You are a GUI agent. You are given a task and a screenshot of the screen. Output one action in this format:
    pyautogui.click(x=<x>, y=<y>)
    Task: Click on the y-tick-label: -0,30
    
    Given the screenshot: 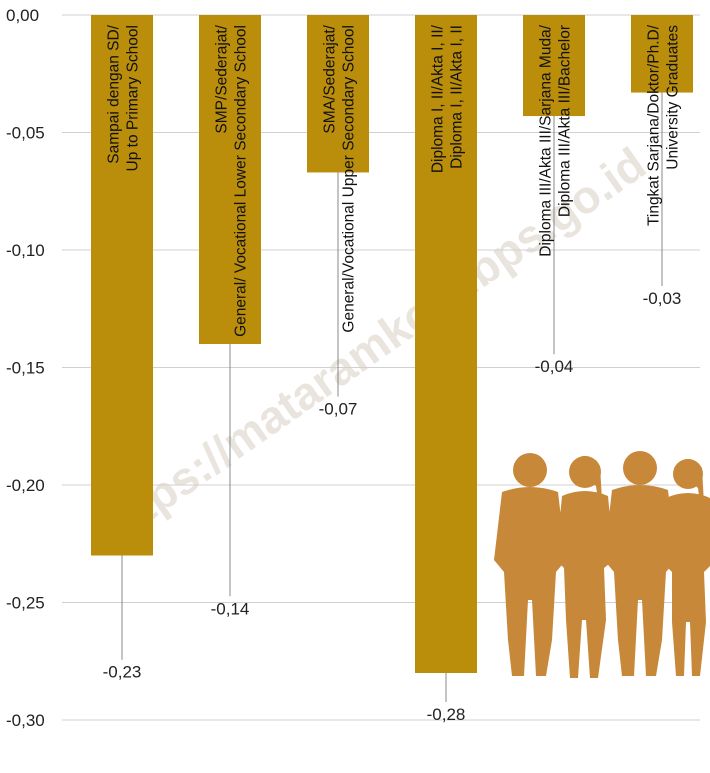 What is the action you would take?
    pyautogui.click(x=25, y=720)
    